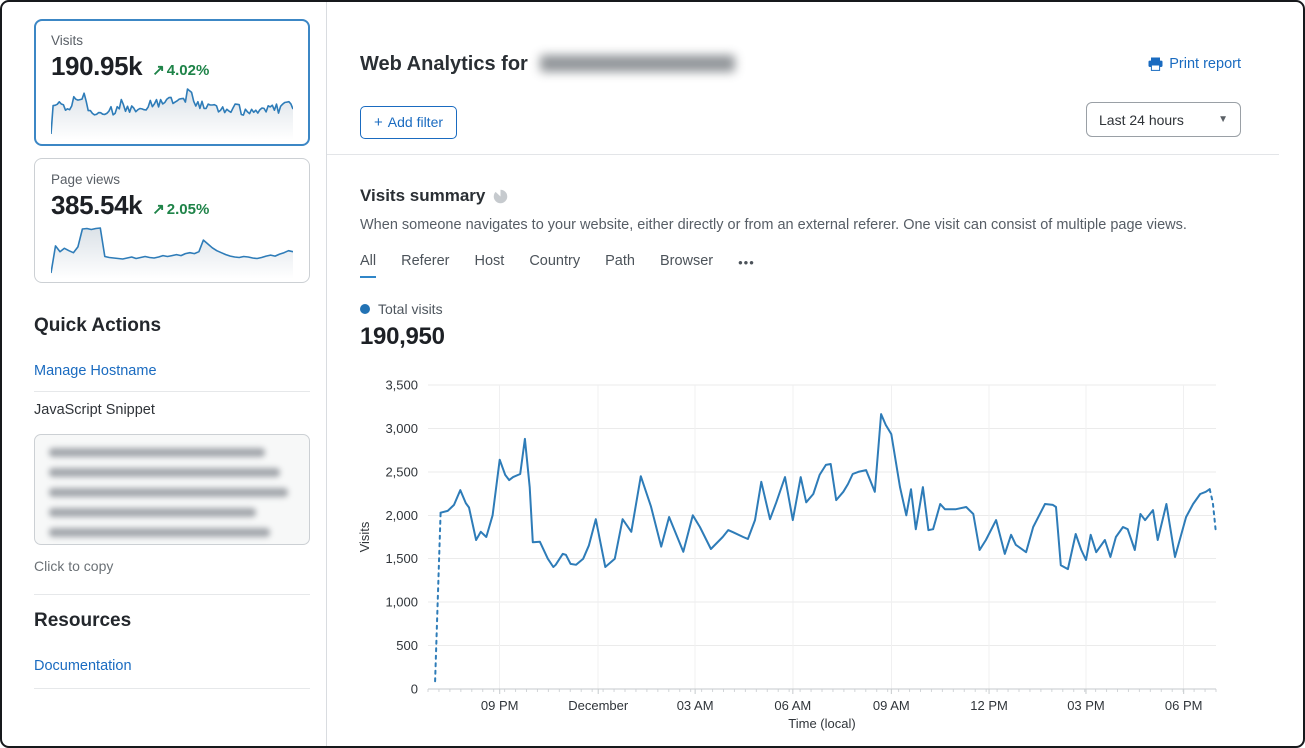  Describe the element at coordinates (989, 705) in the screenshot. I see `svg-text: 12 PM` at that location.